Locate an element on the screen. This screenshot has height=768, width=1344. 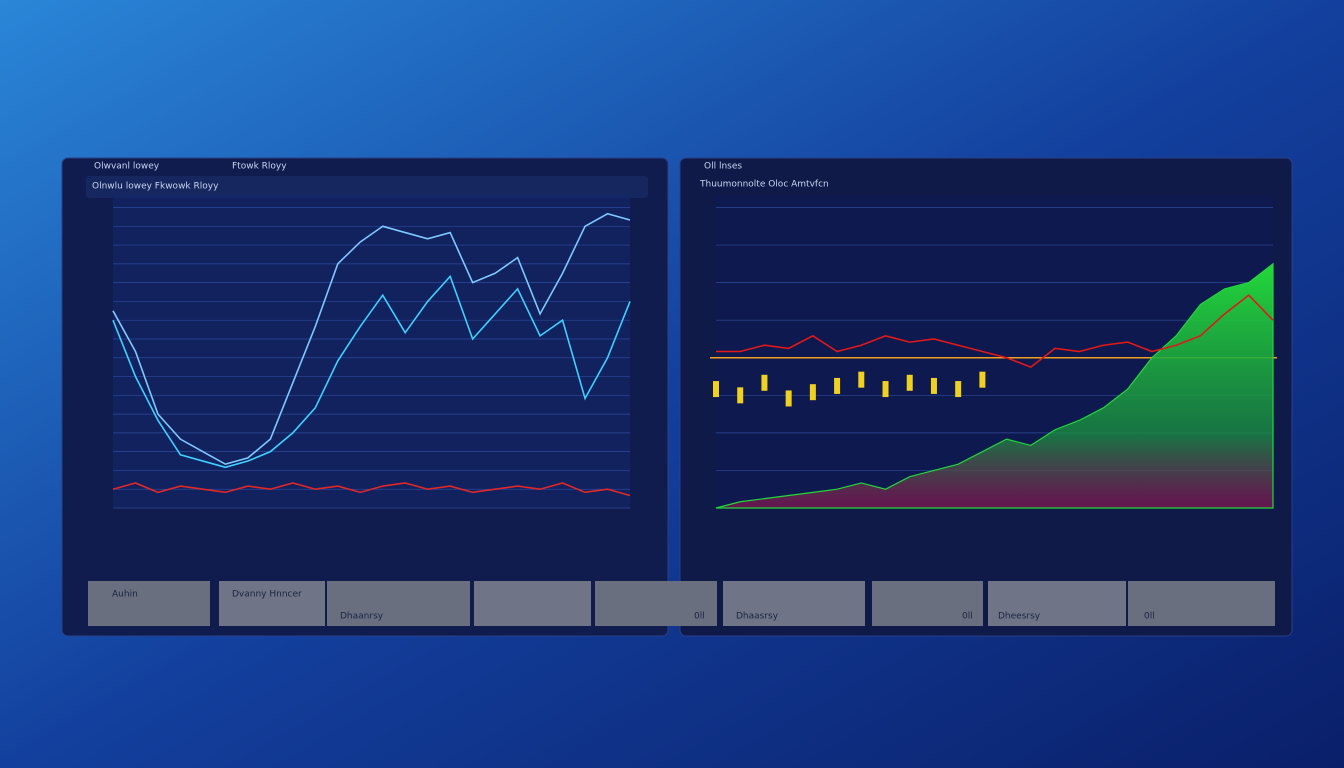
button-label: Dvanny Hnncer is located at coordinates (267, 595).